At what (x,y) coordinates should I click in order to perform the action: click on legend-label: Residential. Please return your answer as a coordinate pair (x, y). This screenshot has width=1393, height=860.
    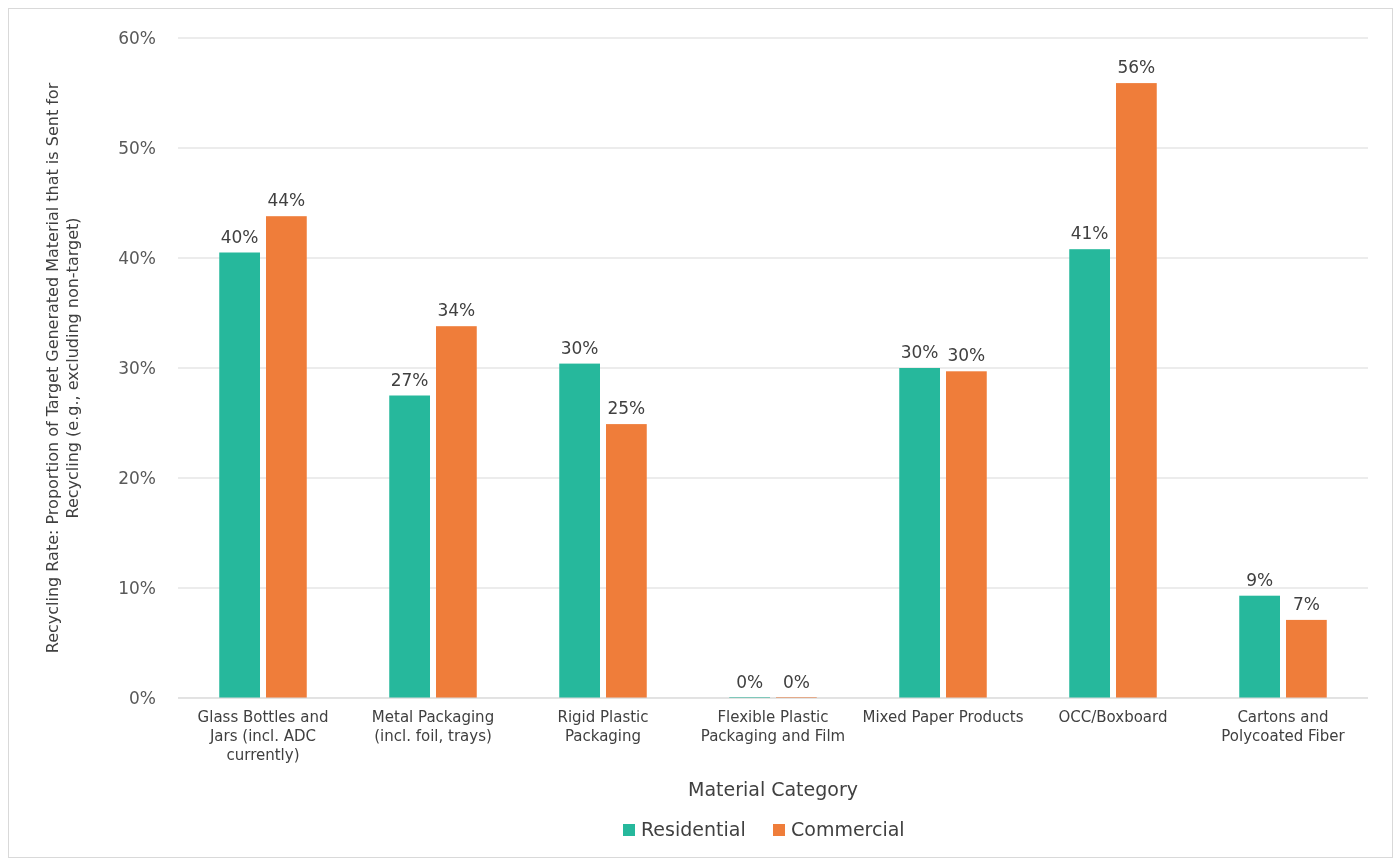
    Looking at the image, I should click on (693, 829).